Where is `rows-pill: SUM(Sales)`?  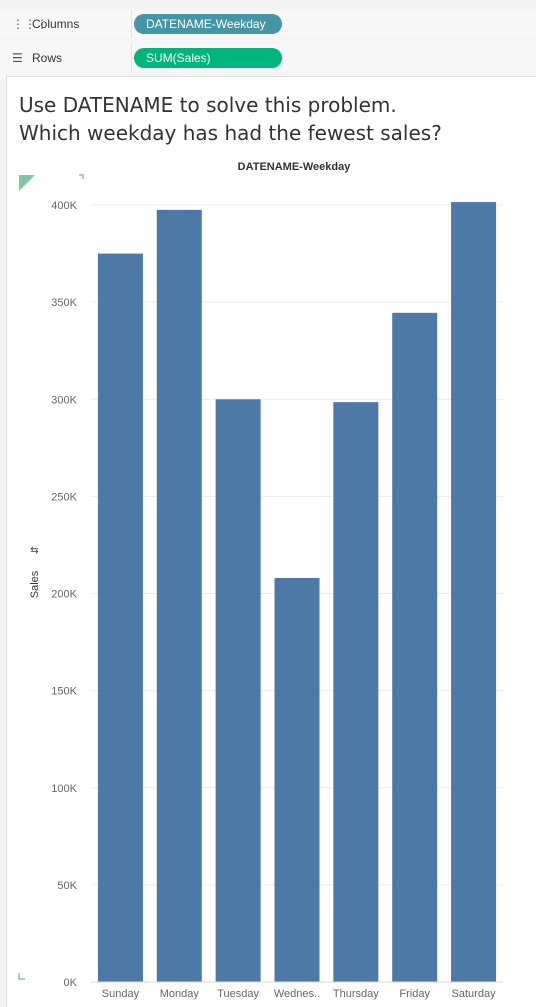
rows-pill: SUM(Sales) is located at coordinates (208, 58).